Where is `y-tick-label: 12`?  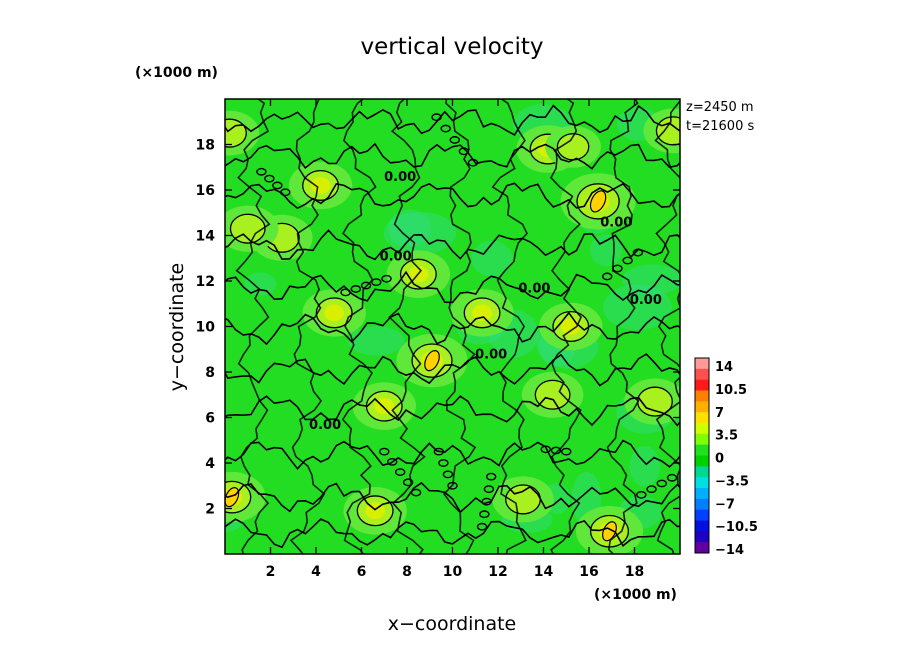 y-tick-label: 12 is located at coordinates (205, 282).